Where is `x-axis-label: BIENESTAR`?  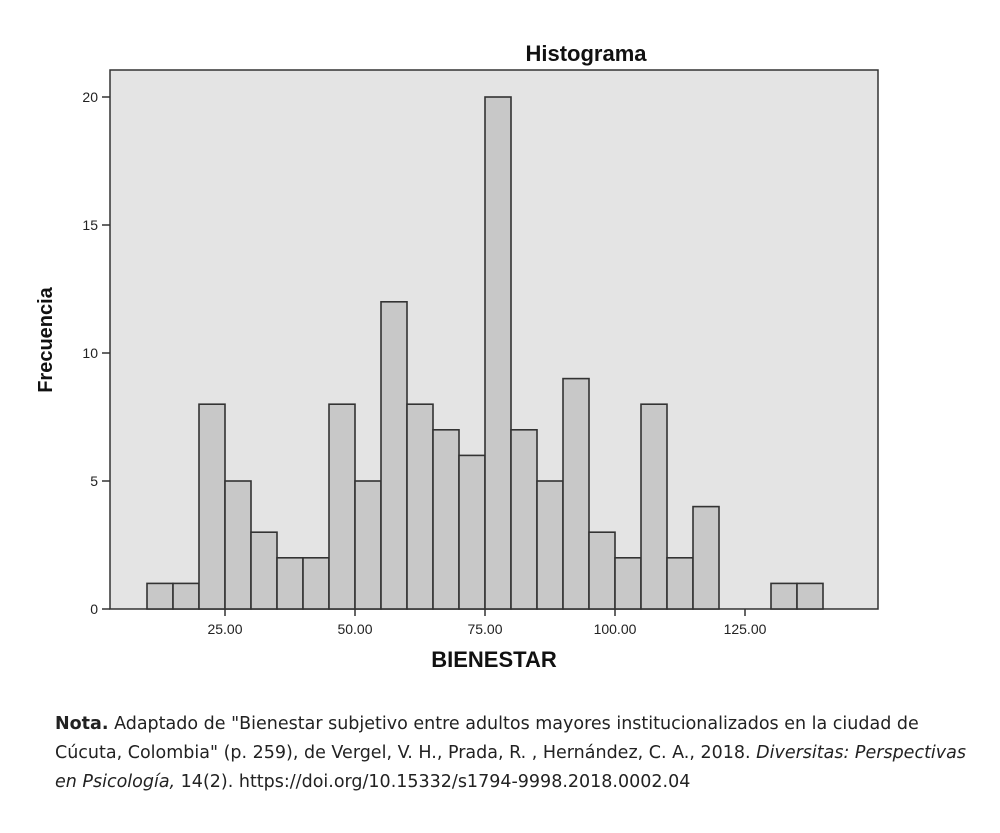 x-axis-label: BIENESTAR is located at coordinates (494, 659).